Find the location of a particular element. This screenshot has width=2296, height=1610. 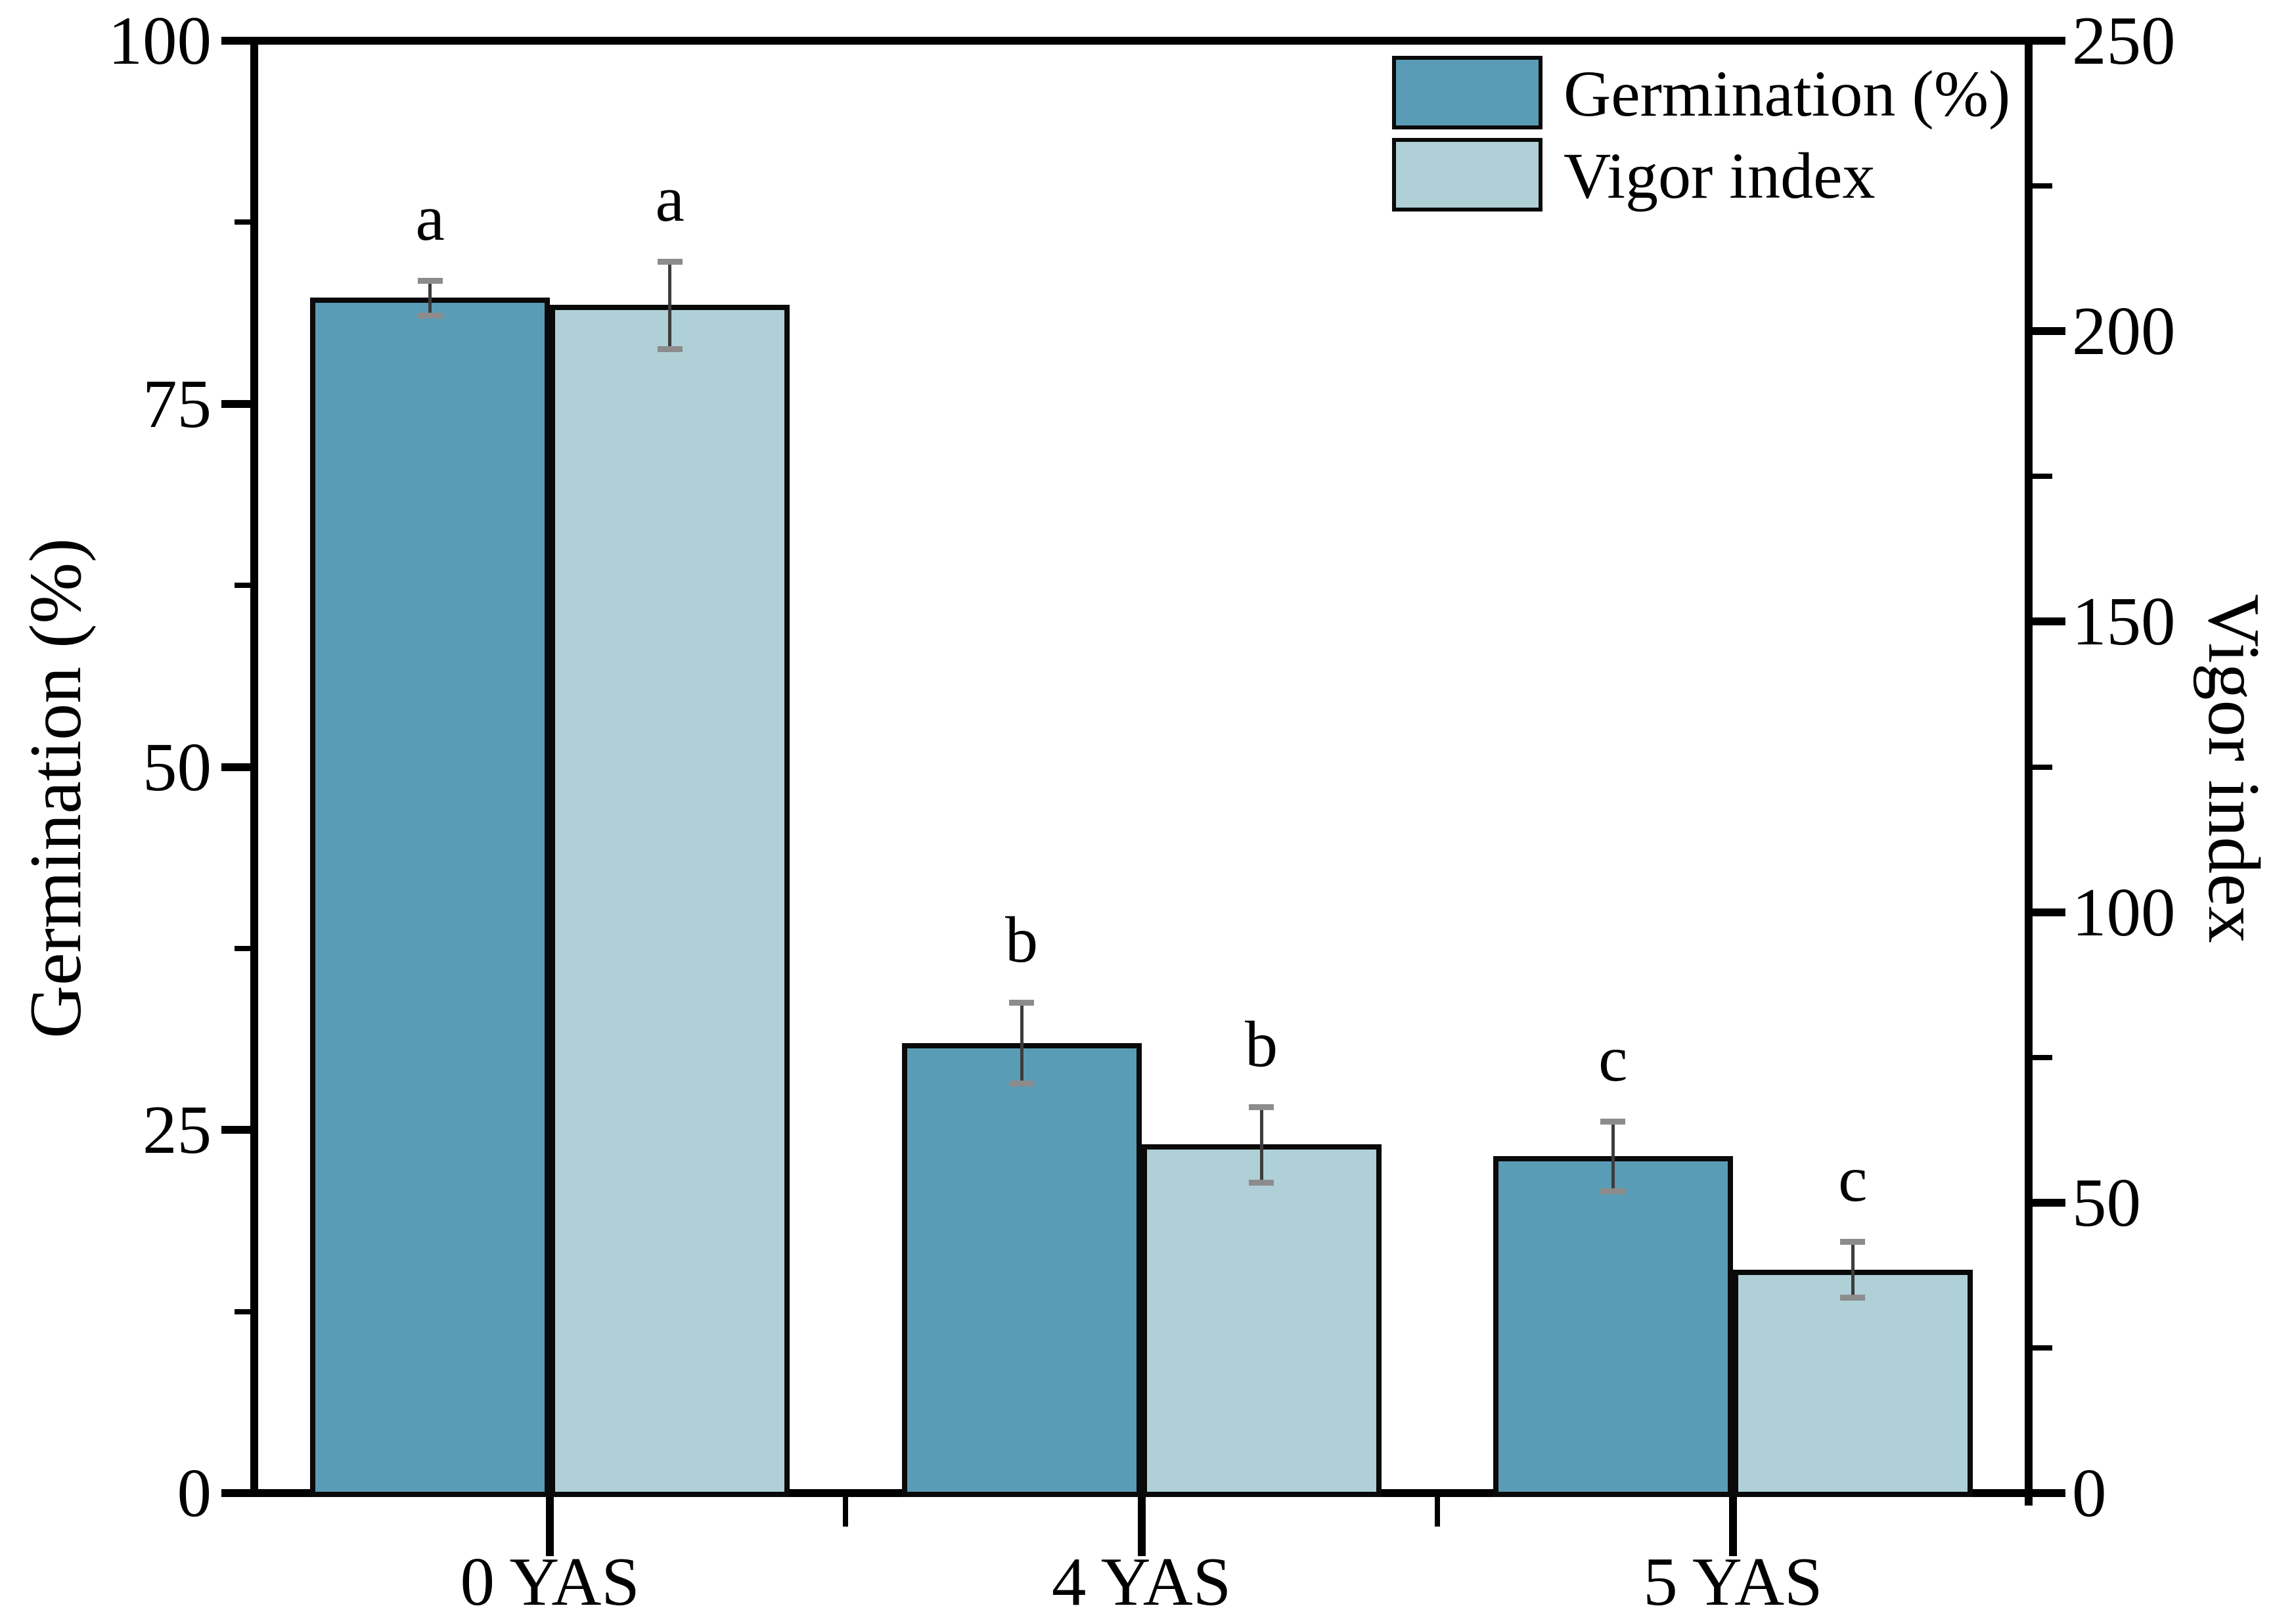

left-axis-tick-label: 100 is located at coordinates (160, 40).